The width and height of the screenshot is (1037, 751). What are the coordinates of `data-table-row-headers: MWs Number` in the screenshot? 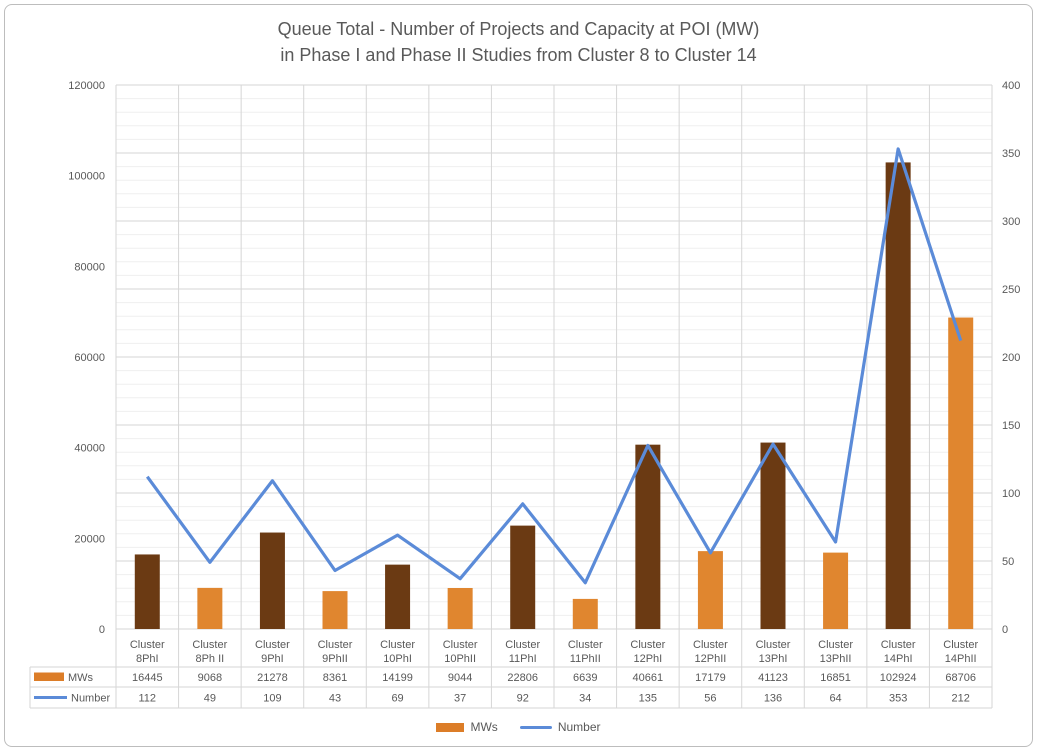 It's located at (72, 688).